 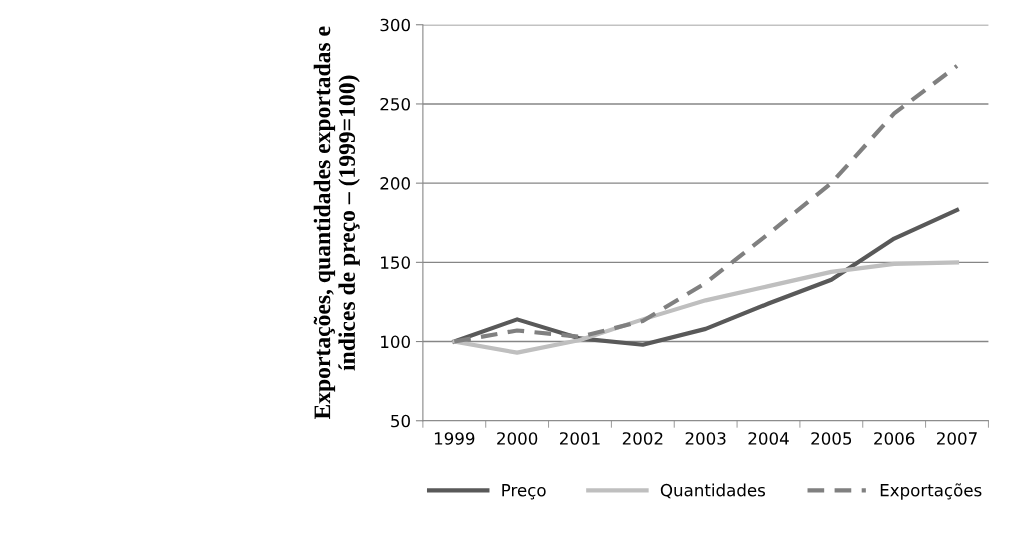 I want to click on x-tick-label: 2000, so click(x=517, y=438).